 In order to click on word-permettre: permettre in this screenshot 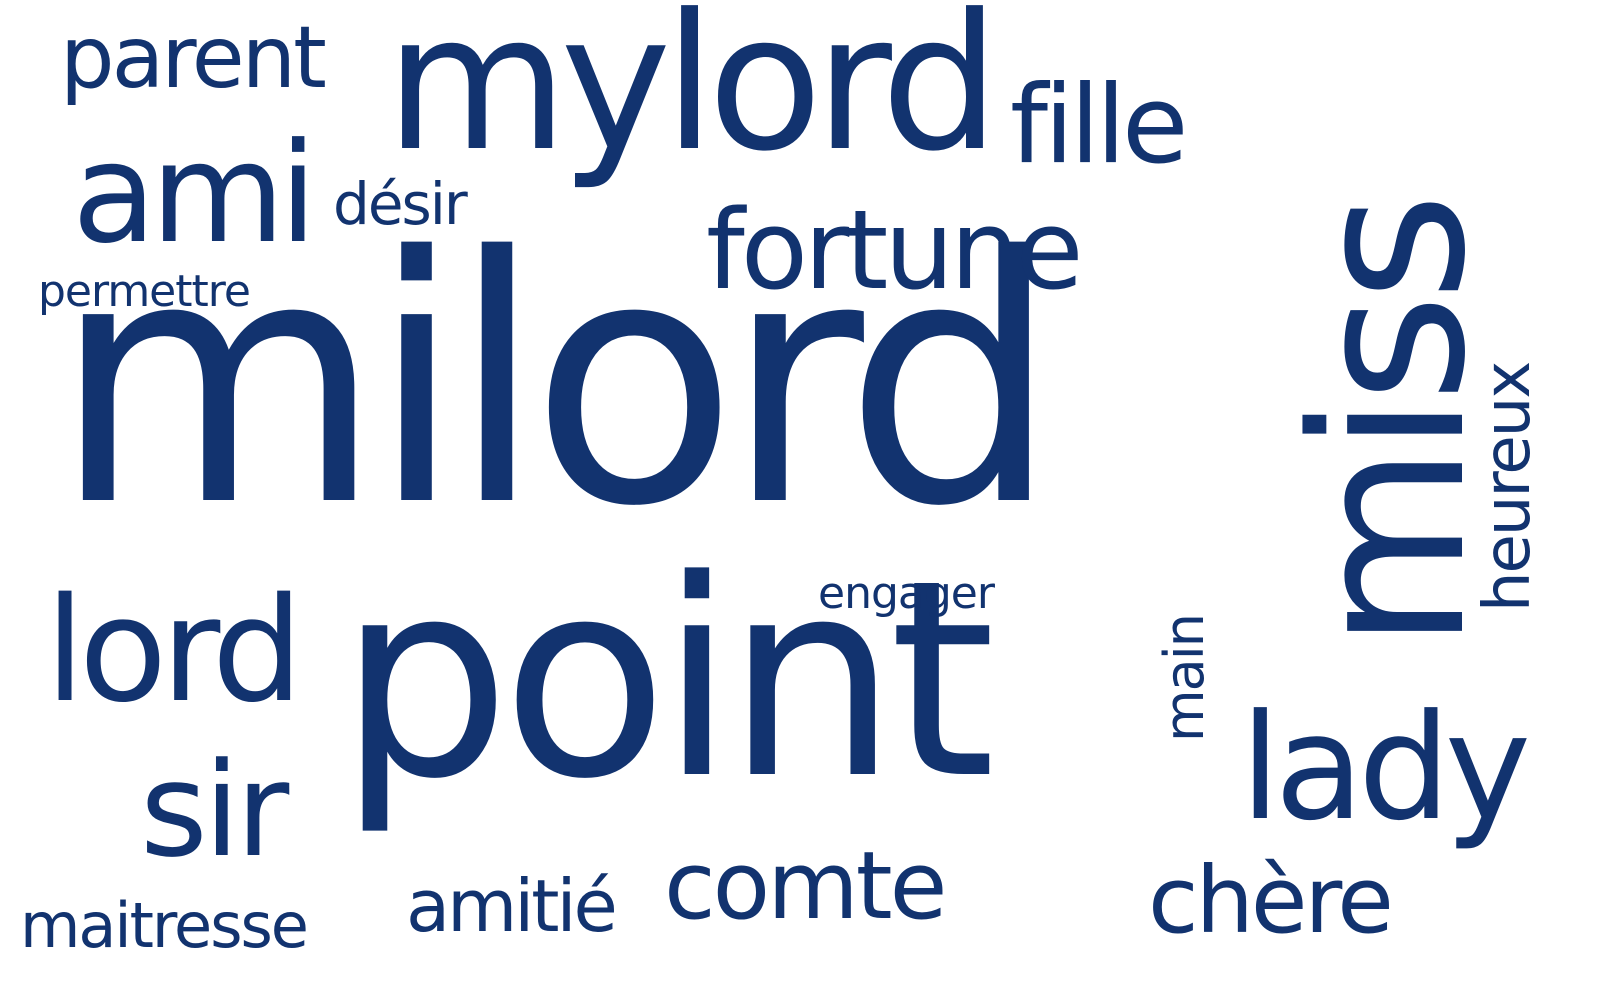, I will do `click(144, 291)`.